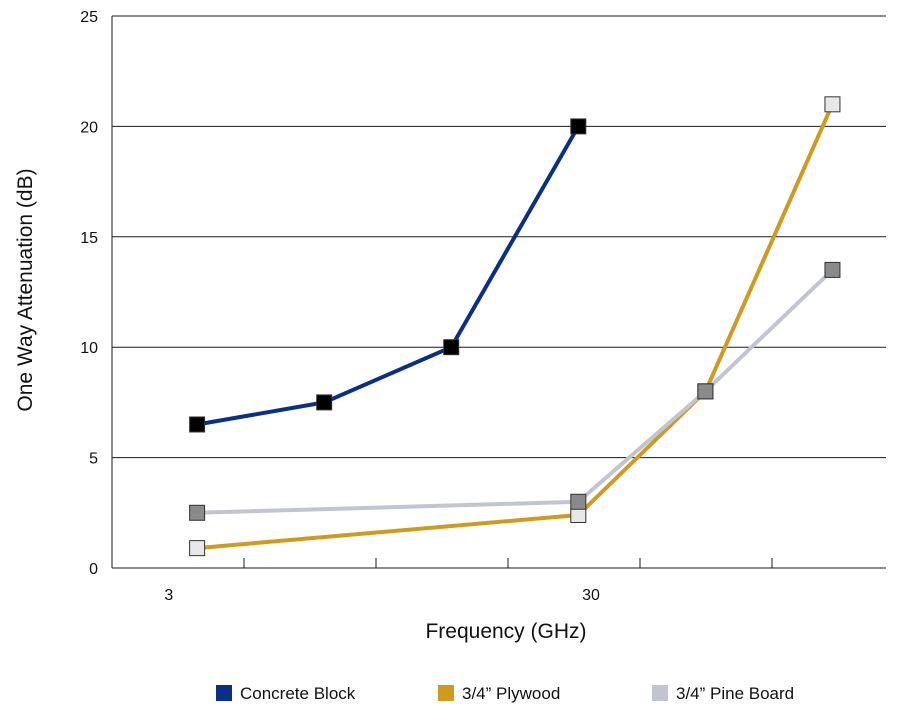  I want to click on x-tick-label-30: 30, so click(591, 595).